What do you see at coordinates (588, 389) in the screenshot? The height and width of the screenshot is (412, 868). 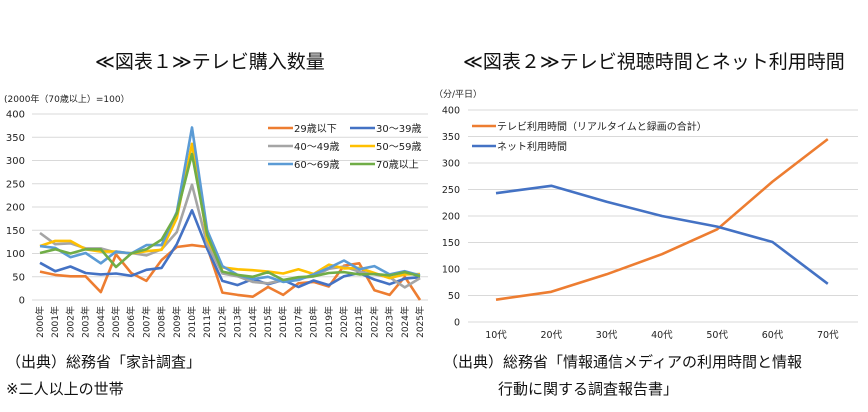 I see `chart2-source-note-line2: 行動に関する調査報告書」` at bounding box center [588, 389].